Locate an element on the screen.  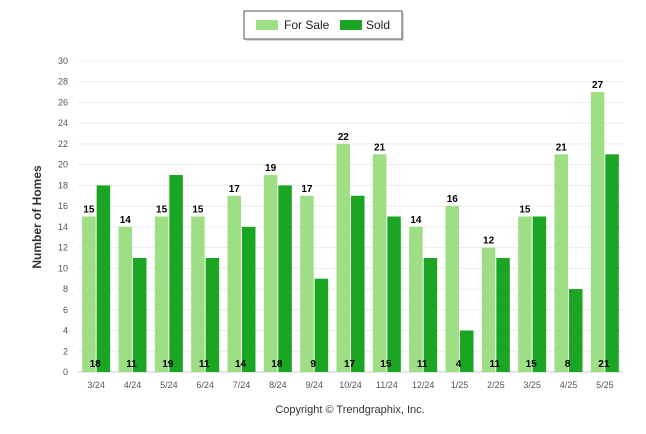
y-tick-label: 26 is located at coordinates (63, 102).